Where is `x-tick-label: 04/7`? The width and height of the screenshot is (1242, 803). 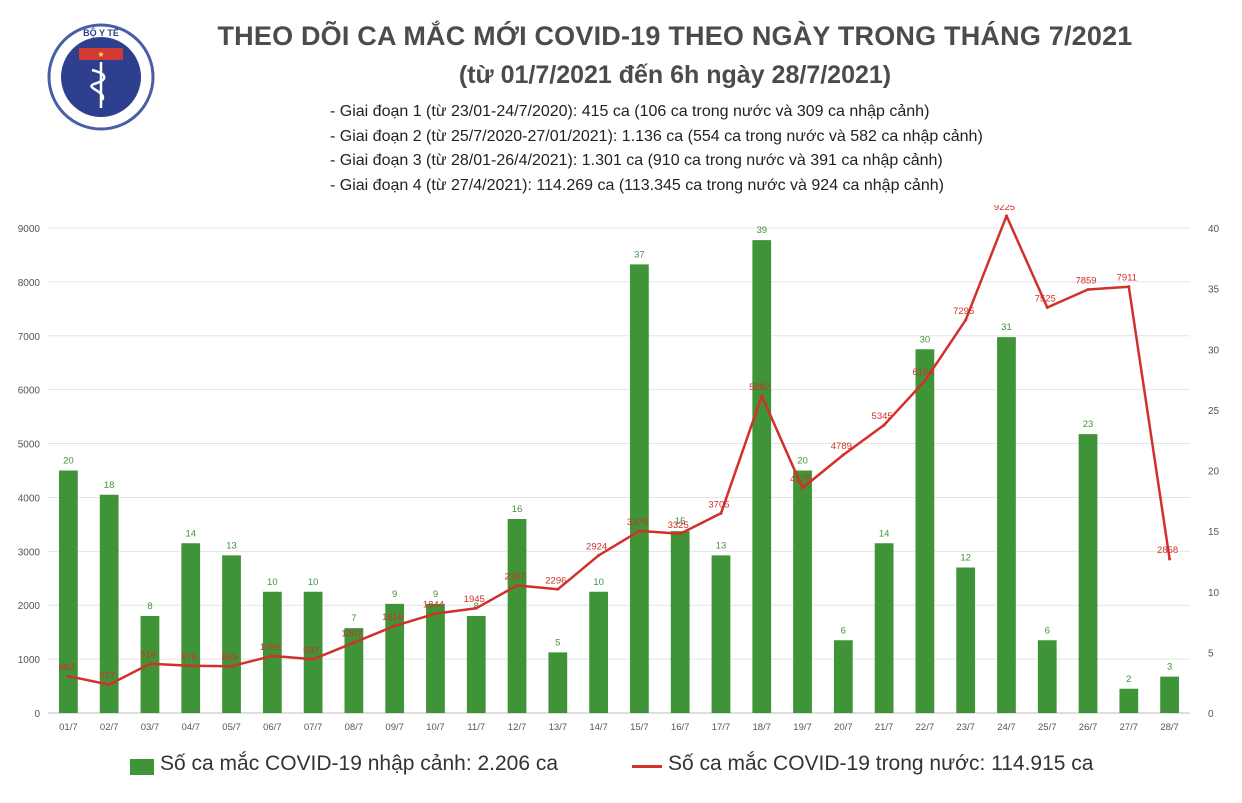
x-tick-label: 04/7 is located at coordinates (191, 727).